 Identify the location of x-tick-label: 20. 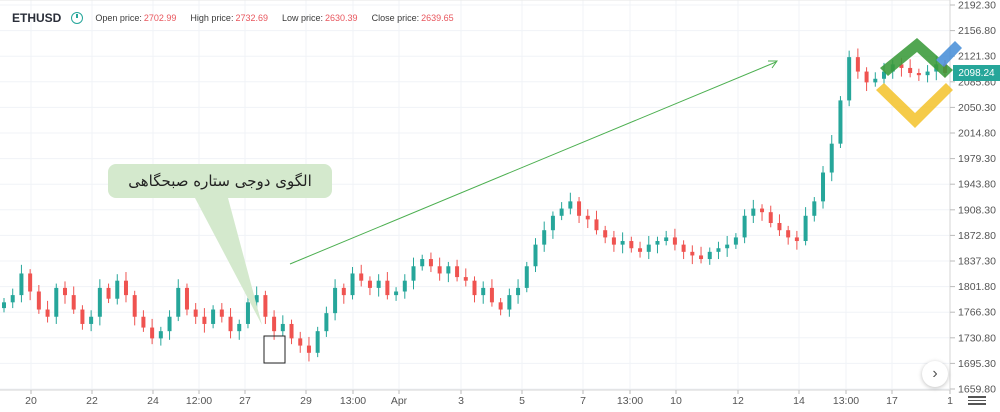
(31, 401).